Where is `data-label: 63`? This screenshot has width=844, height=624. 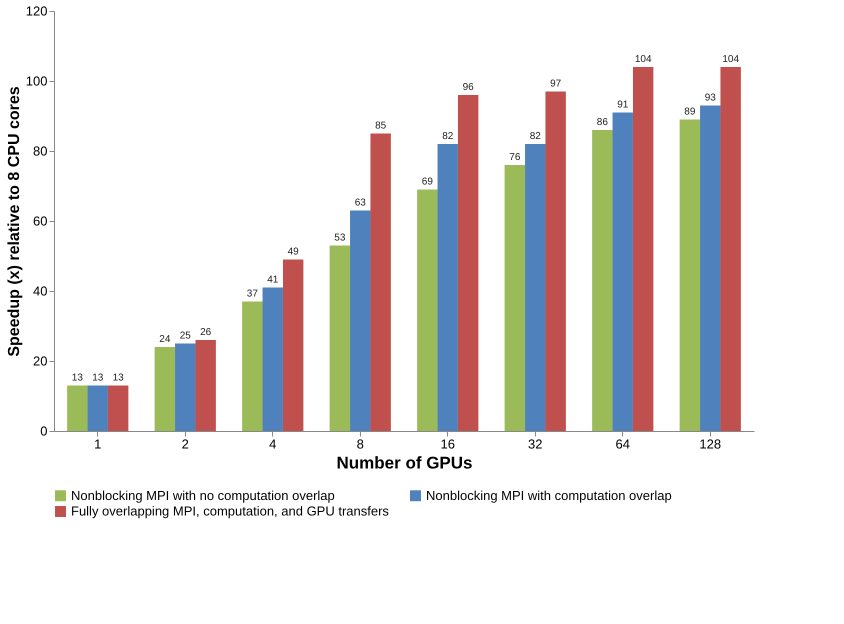 data-label: 63 is located at coordinates (360, 203).